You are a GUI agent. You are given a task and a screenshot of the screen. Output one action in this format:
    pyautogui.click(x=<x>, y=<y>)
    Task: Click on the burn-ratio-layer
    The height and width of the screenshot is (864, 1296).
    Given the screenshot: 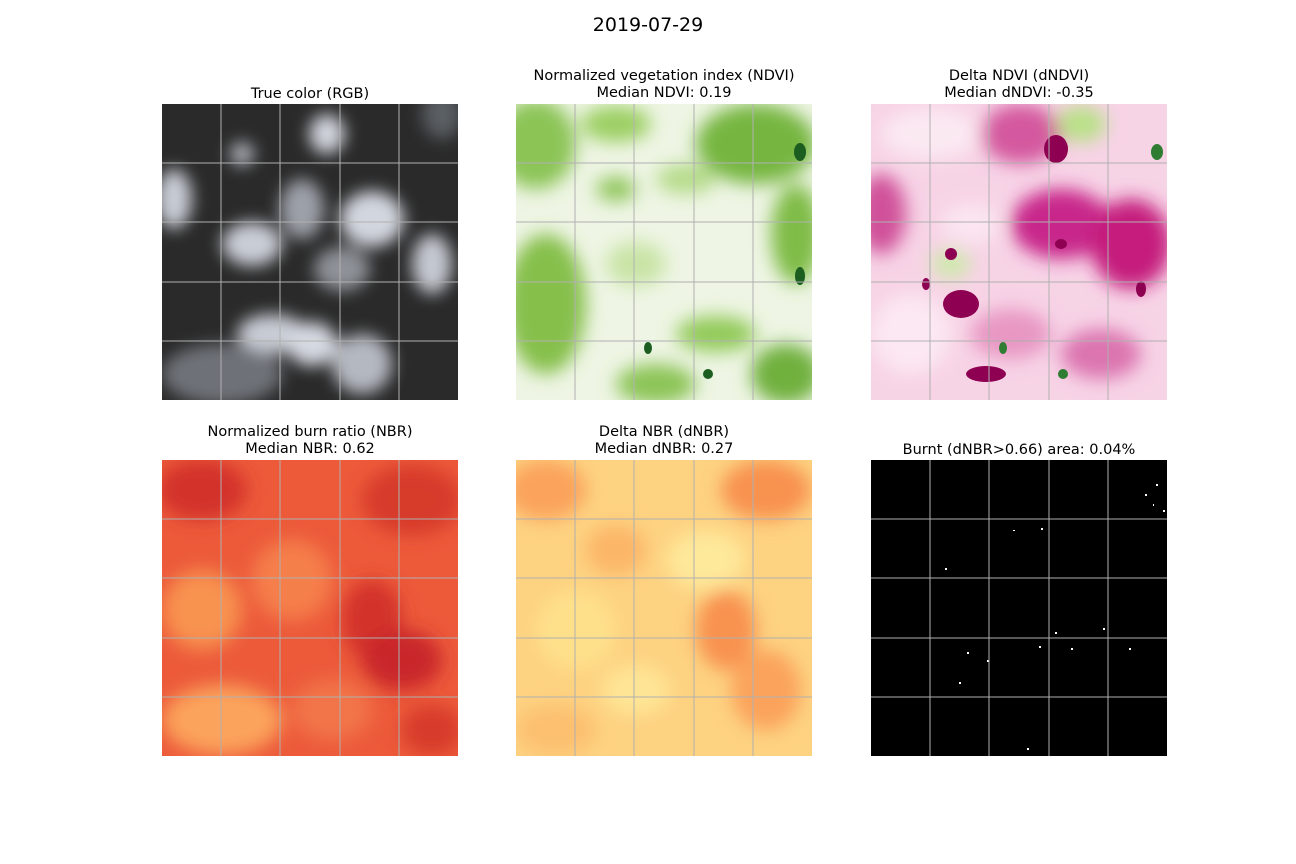 What is the action you would take?
    pyautogui.click(x=310, y=607)
    